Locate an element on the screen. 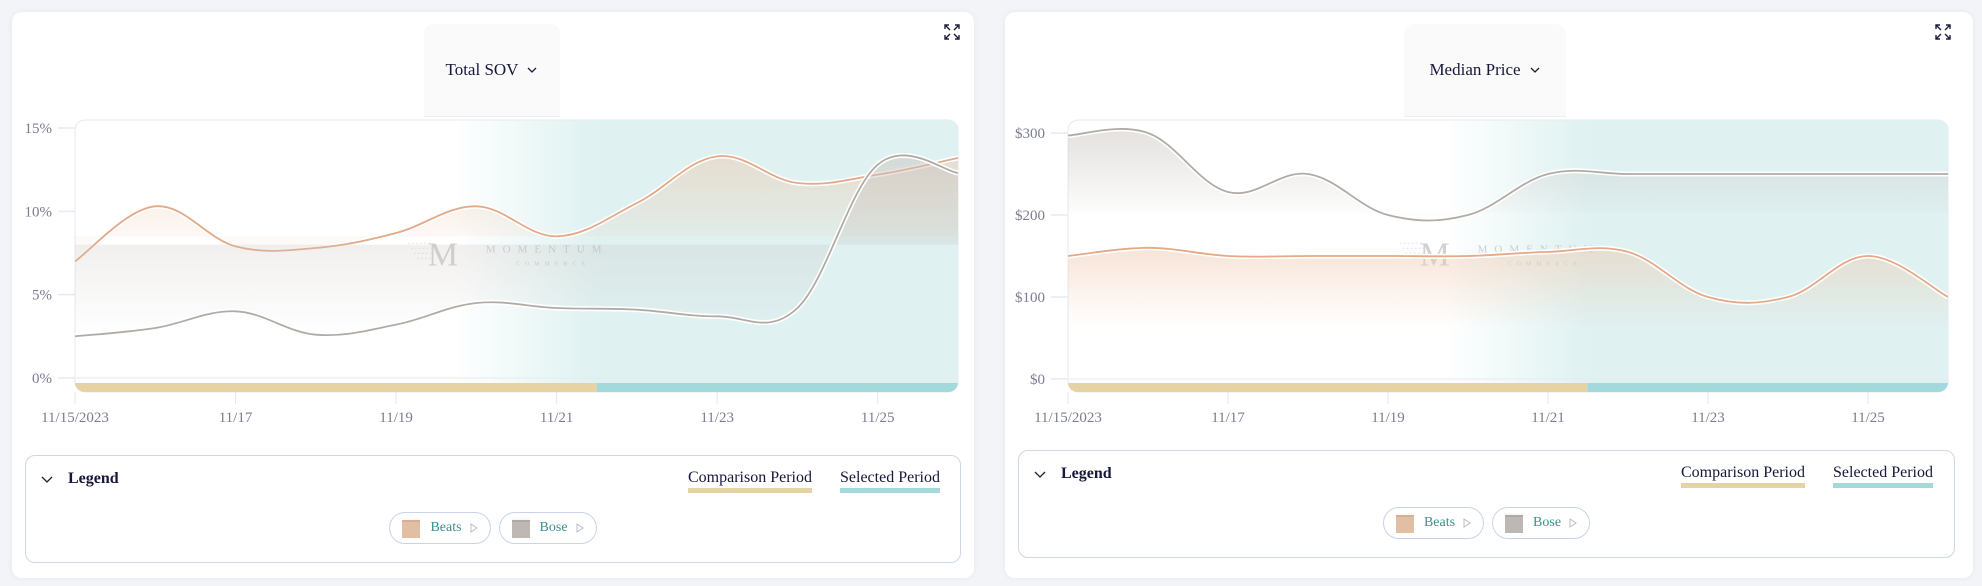 Image resolution: width=1982 pixels, height=586 pixels. metric-dropdown: Median Price is located at coordinates (1485, 70).